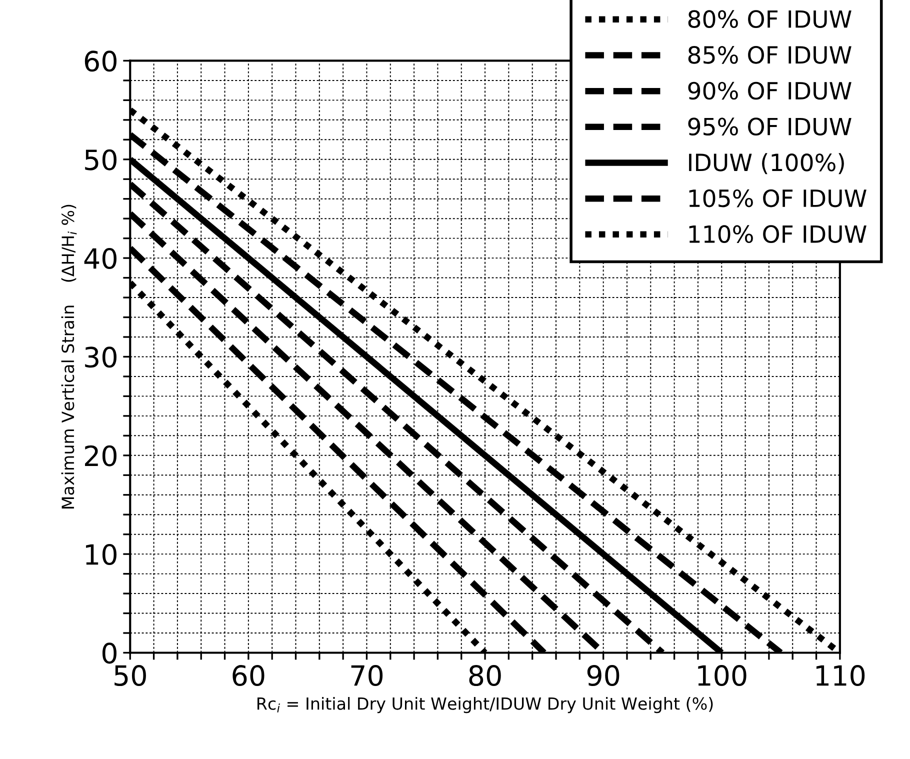 Image resolution: width=910 pixels, height=759 pixels. Describe the element at coordinates (485, 705) in the screenshot. I see `x-axis-title: Rc$_{i}$ = Initial Dry Unit Weight/IDUW Dry Unit Weight (%)` at that location.